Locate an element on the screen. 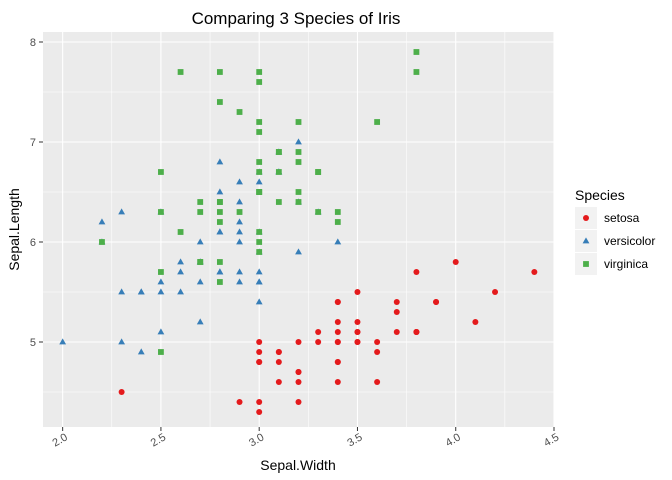 The width and height of the screenshot is (672, 480). legend-marker-setosa is located at coordinates (586, 218).